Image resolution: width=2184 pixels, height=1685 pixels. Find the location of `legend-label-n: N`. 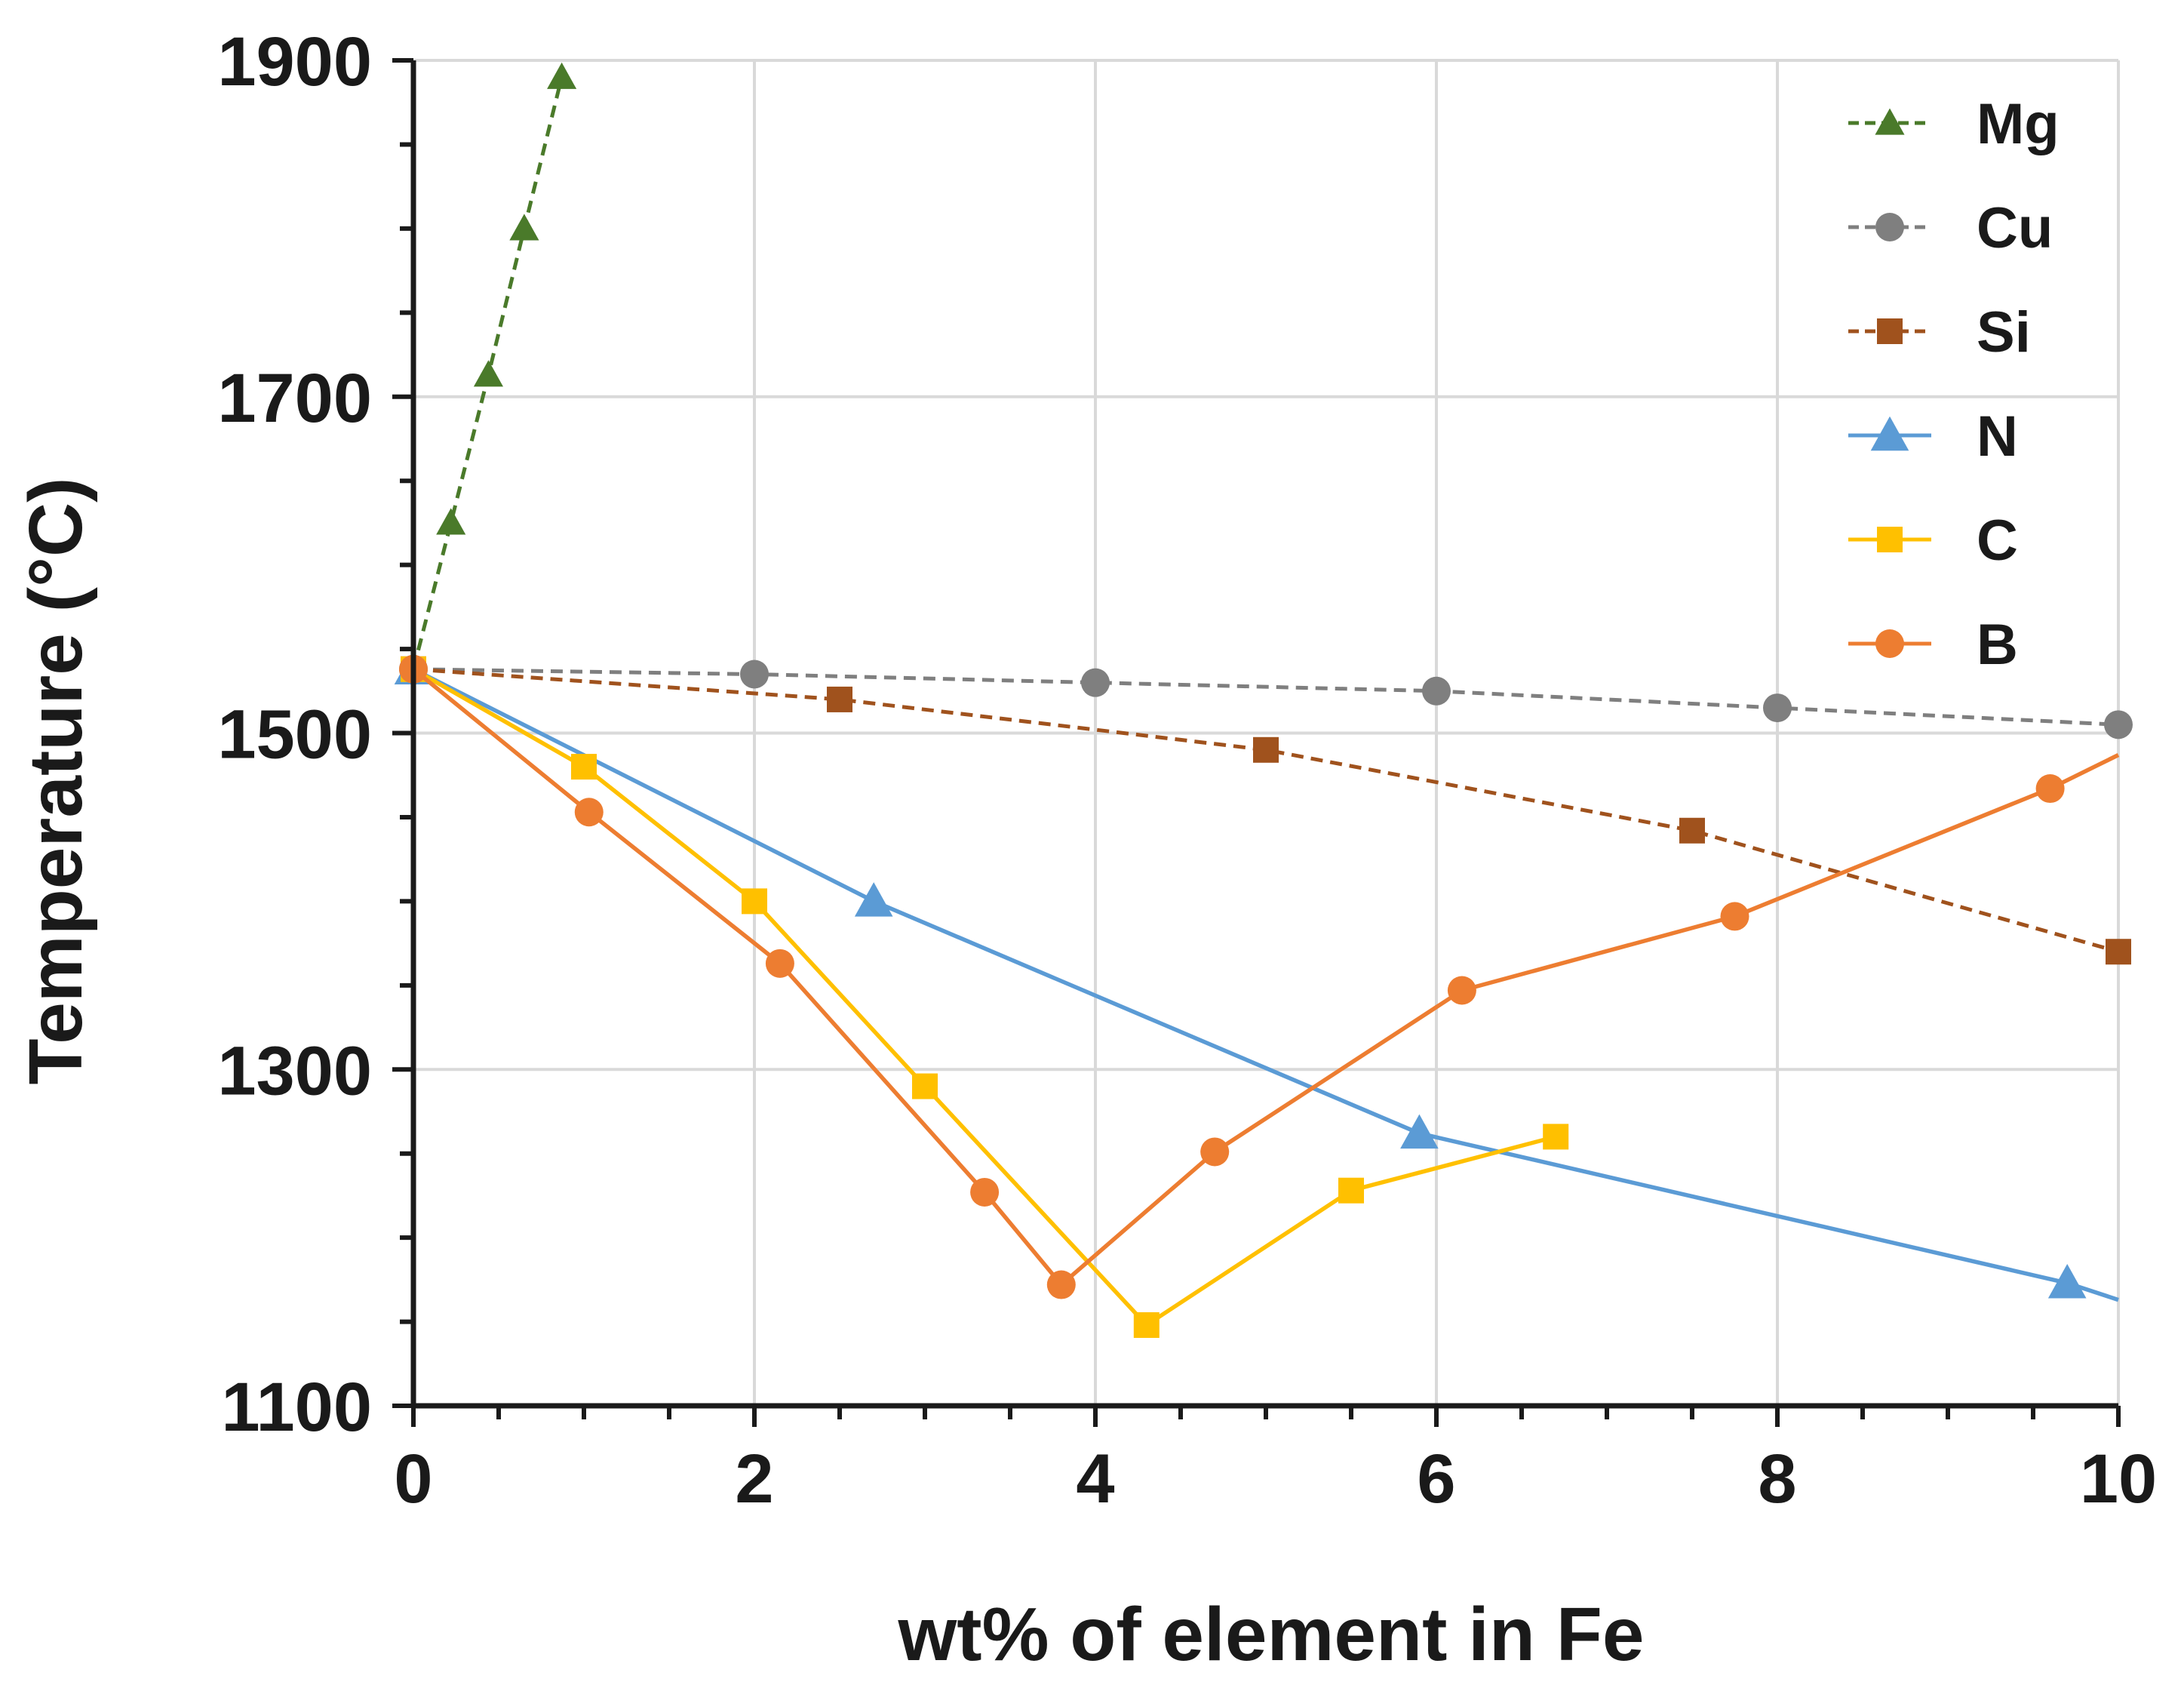

legend-label-n: N is located at coordinates (1997, 436).